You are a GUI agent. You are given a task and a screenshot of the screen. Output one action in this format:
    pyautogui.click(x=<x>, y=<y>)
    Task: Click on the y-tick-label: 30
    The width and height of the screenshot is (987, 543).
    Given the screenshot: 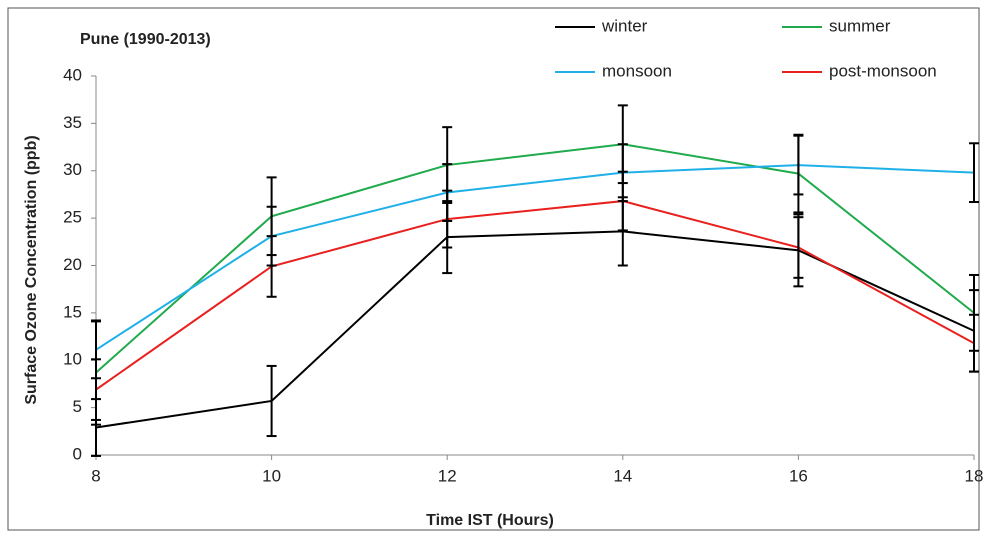 What is the action you would take?
    pyautogui.click(x=72, y=169)
    